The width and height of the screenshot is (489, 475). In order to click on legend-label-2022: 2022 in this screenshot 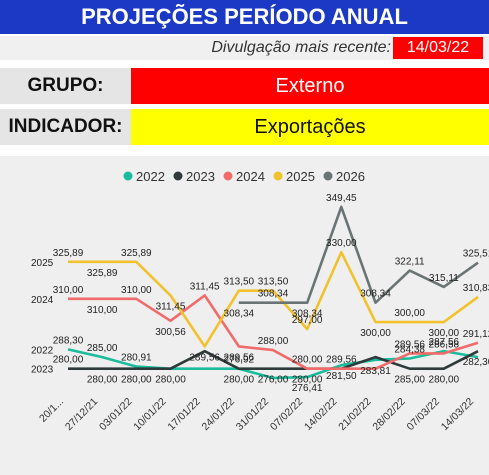, I will do `click(150, 176)`.